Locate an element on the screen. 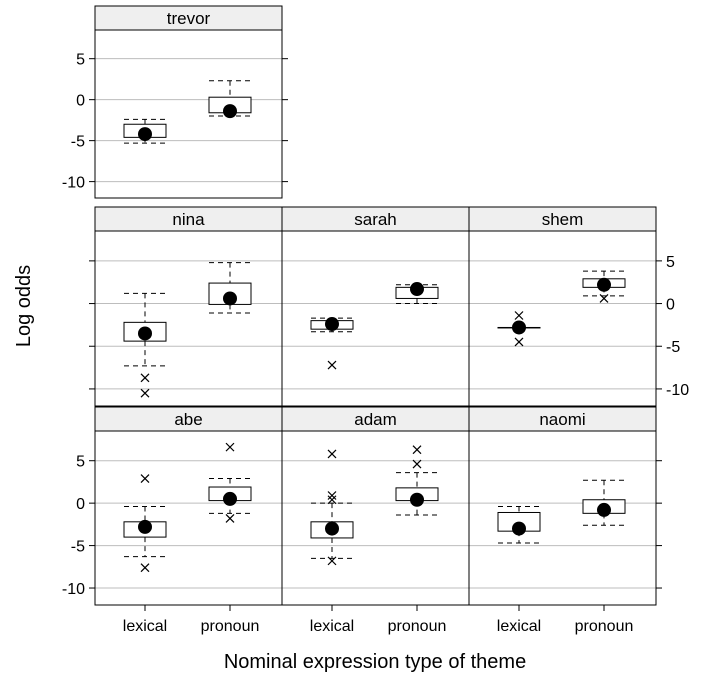 The image size is (704, 679). box-nina-pronoun is located at coordinates (230, 288).